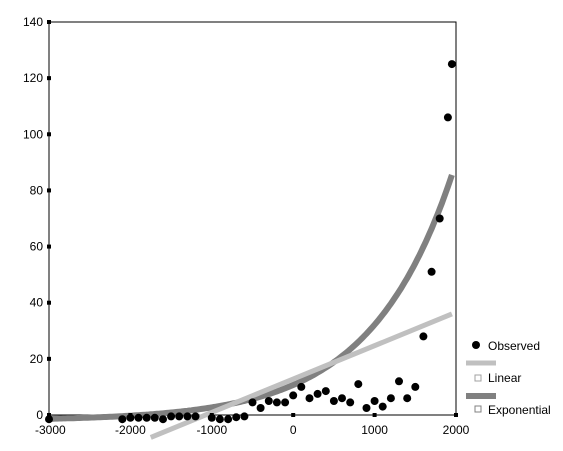  What do you see at coordinates (478, 378) in the screenshot?
I see `legend-linear-box` at bounding box center [478, 378].